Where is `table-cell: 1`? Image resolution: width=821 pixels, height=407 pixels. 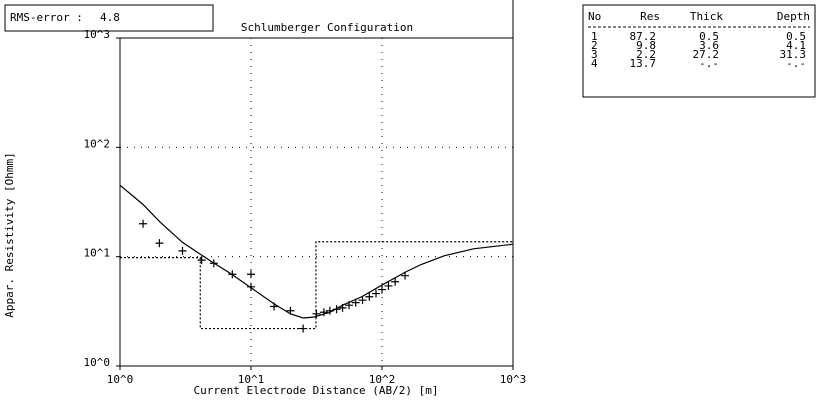
table-cell: 1 is located at coordinates (594, 36).